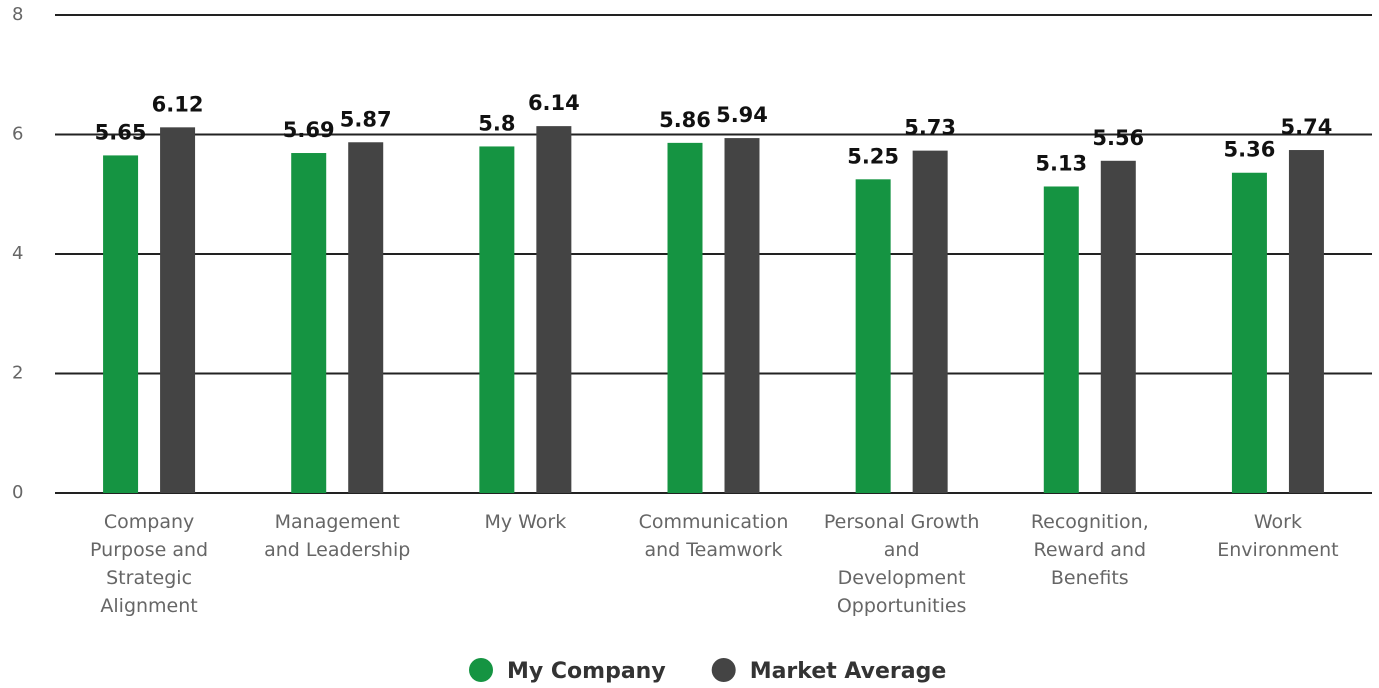 This screenshot has height=688, width=1379. Describe the element at coordinates (1118, 138) in the screenshot. I see `value-label: 5.56` at that location.